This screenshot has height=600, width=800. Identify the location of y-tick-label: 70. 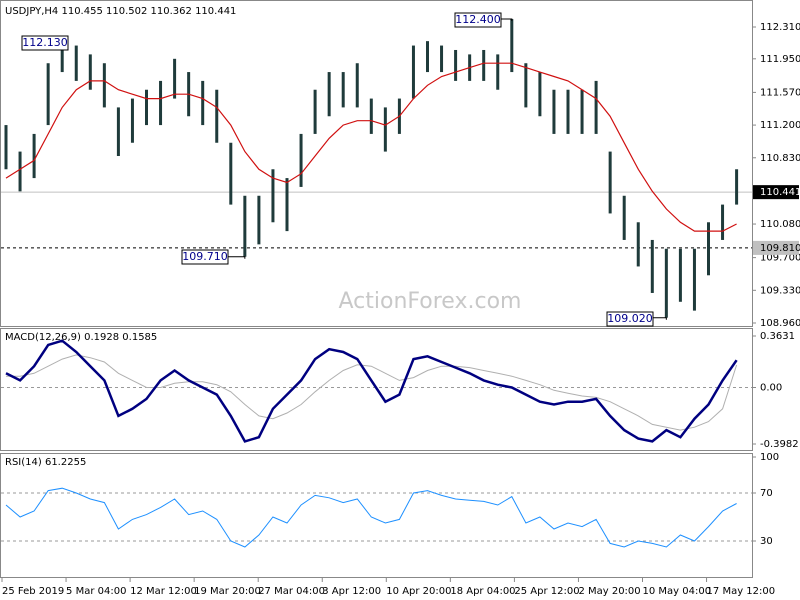
(766, 493).